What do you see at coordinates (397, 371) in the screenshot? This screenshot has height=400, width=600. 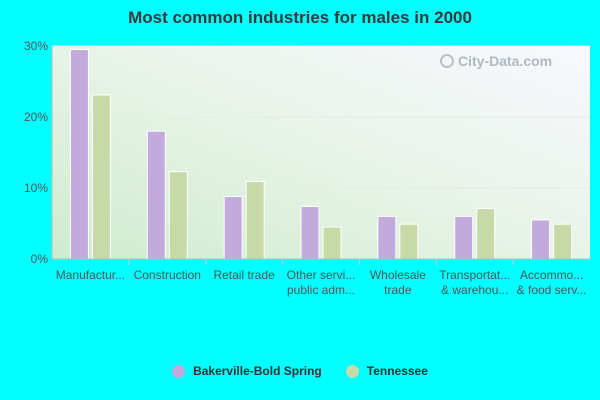 I see `legend-label-tennessee: Tennessee` at bounding box center [397, 371].